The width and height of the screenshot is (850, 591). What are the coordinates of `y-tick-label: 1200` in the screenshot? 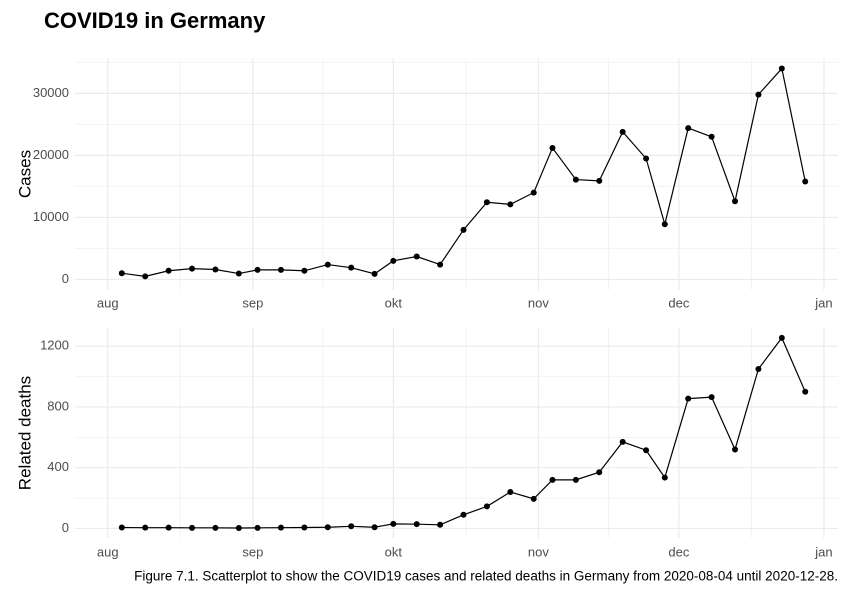 It's located at (54, 345).